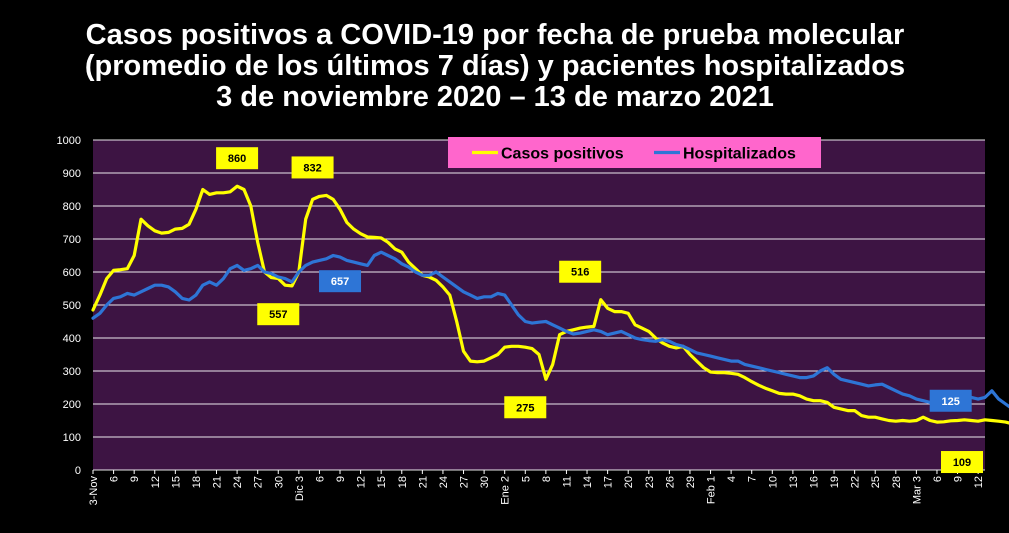 This screenshot has width=1009, height=533. I want to click on x-tick-label: 3-Nov, so click(94, 491).